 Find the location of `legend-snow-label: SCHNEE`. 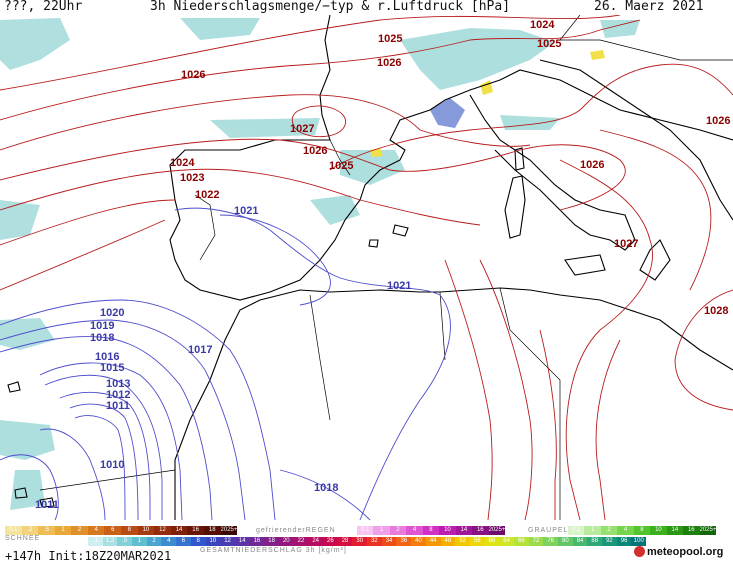

legend-snow-label: SCHNEE is located at coordinates (23, 538).